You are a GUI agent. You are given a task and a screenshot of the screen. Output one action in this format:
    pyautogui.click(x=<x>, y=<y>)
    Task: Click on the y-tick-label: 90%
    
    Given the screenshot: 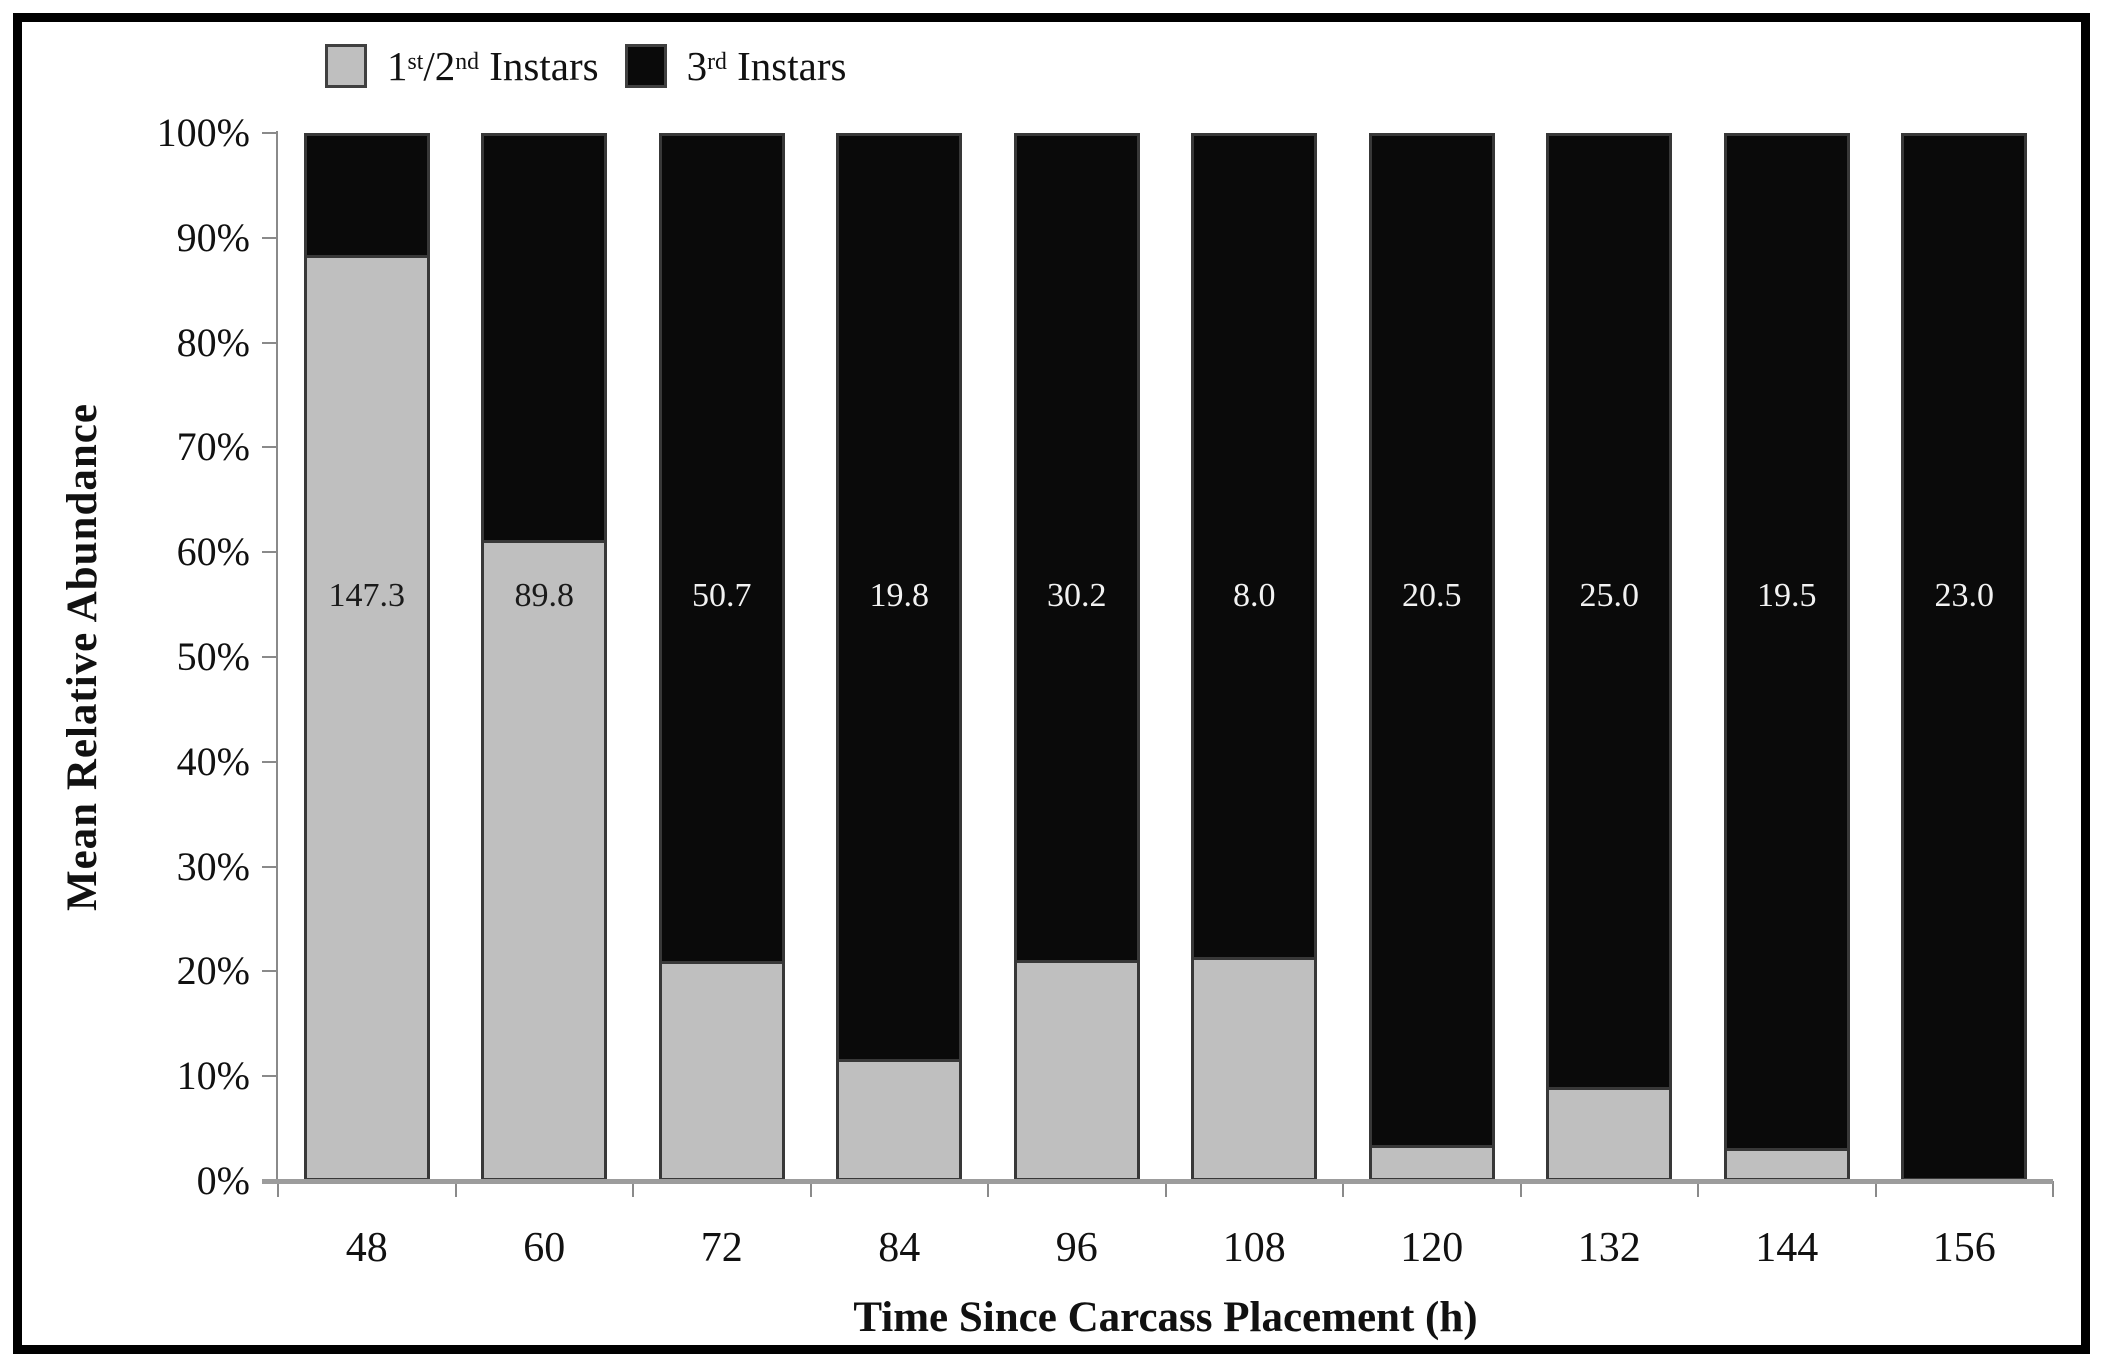 What is the action you would take?
    pyautogui.click(x=213, y=237)
    